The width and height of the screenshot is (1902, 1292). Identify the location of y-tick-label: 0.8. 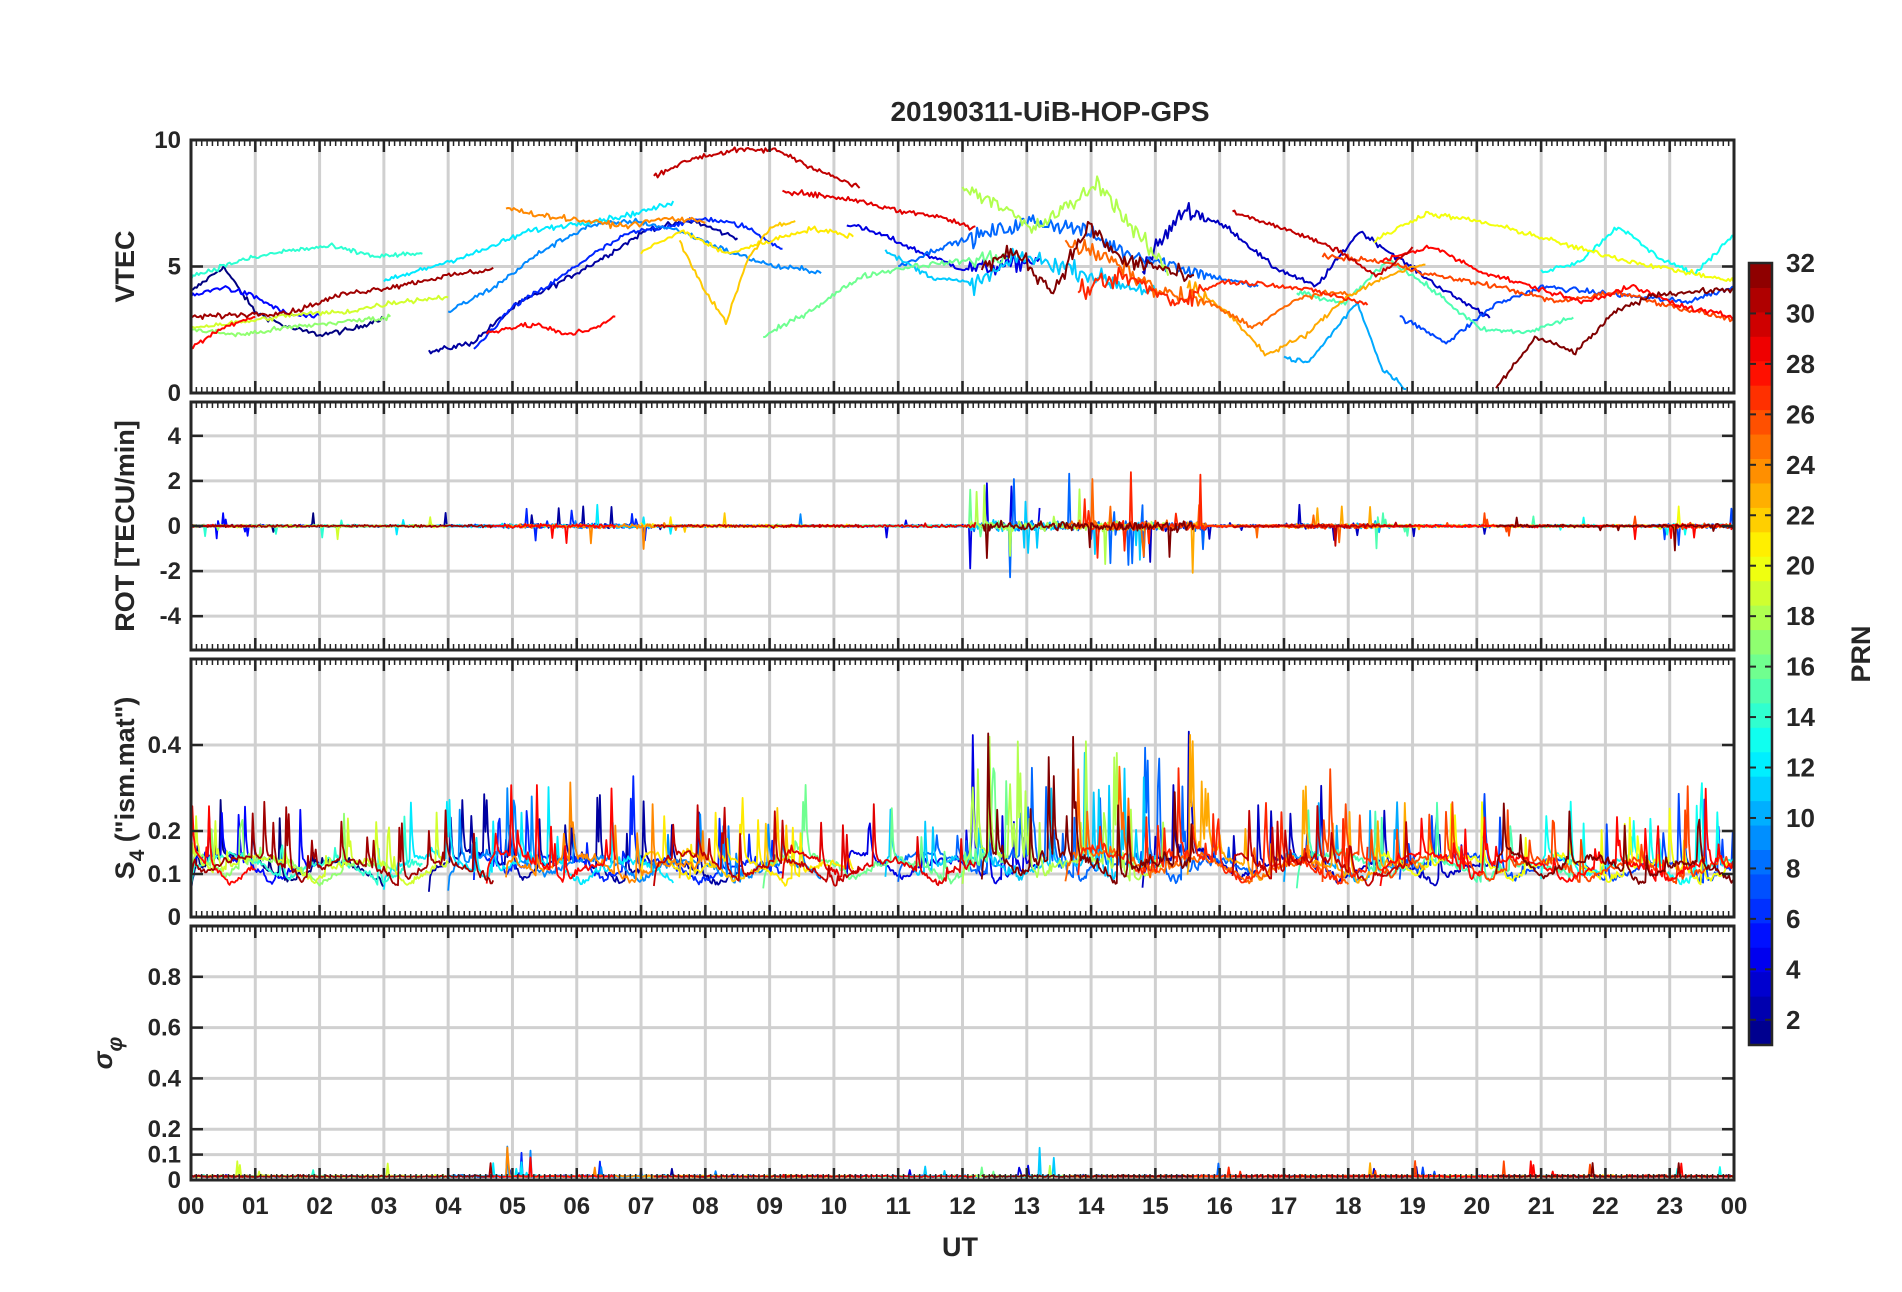
(164, 977).